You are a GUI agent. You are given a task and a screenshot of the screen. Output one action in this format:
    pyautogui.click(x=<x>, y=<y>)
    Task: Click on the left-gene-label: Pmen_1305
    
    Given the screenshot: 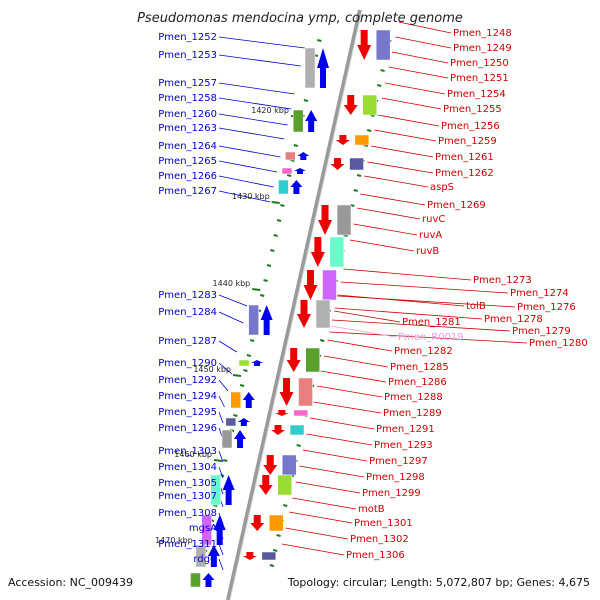 What is the action you would take?
    pyautogui.click(x=187, y=483)
    